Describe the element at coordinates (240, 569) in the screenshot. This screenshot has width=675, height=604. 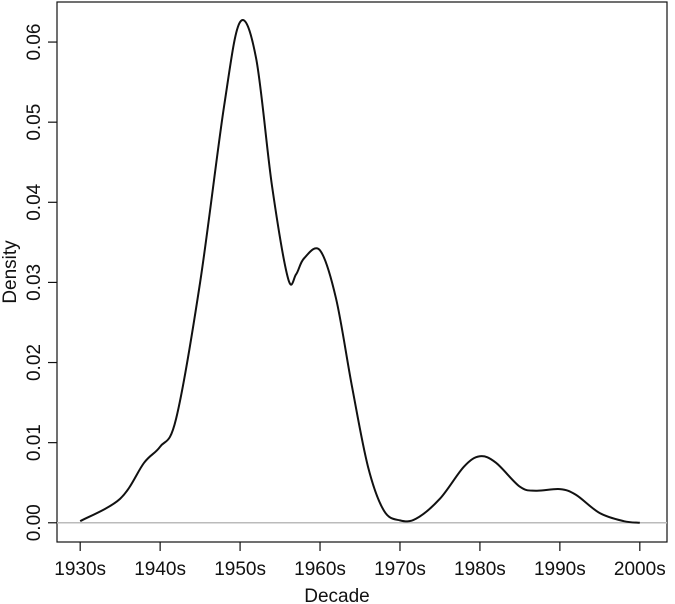
I see `x-tick-label: 1950s` at that location.